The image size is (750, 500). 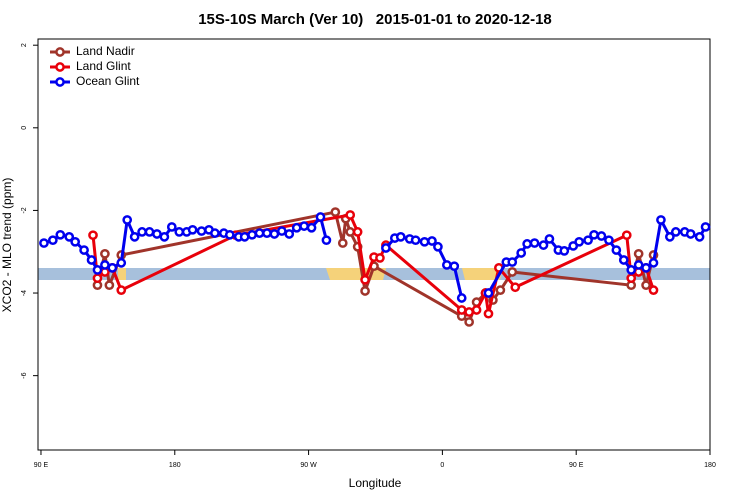 I want to click on y-tick-label: -2, so click(x=24, y=210).